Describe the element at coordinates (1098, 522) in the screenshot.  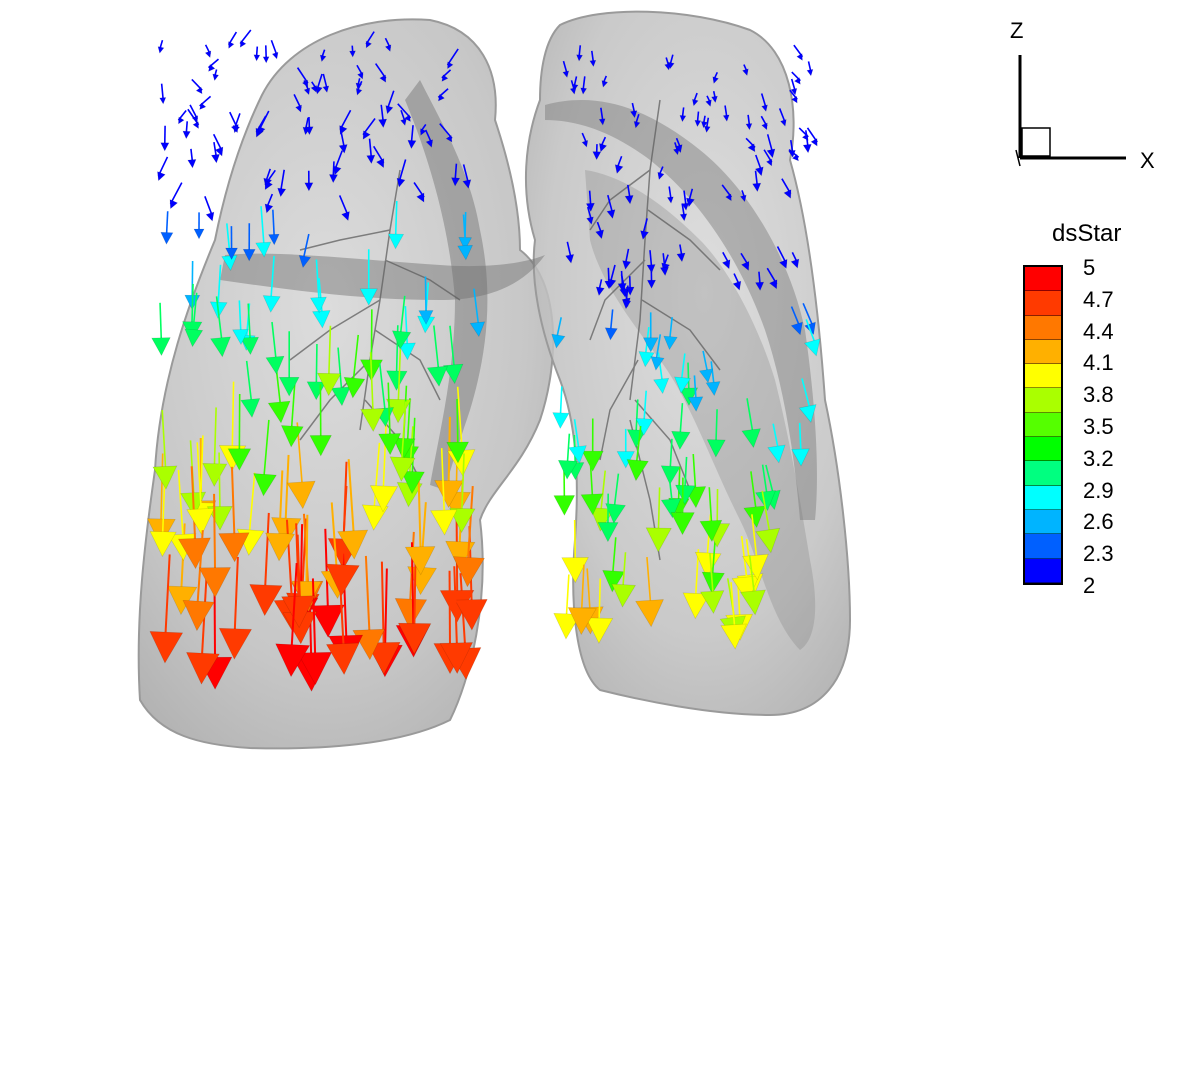
I see `legend-tick-label: 2.6` at that location.